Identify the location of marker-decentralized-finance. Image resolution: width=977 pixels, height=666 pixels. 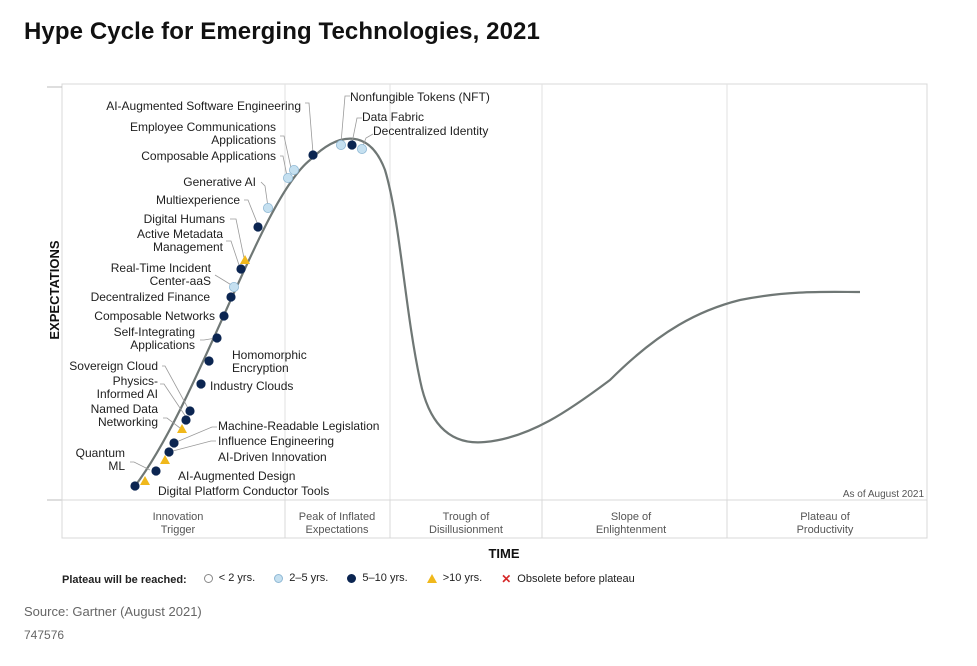
(231, 297).